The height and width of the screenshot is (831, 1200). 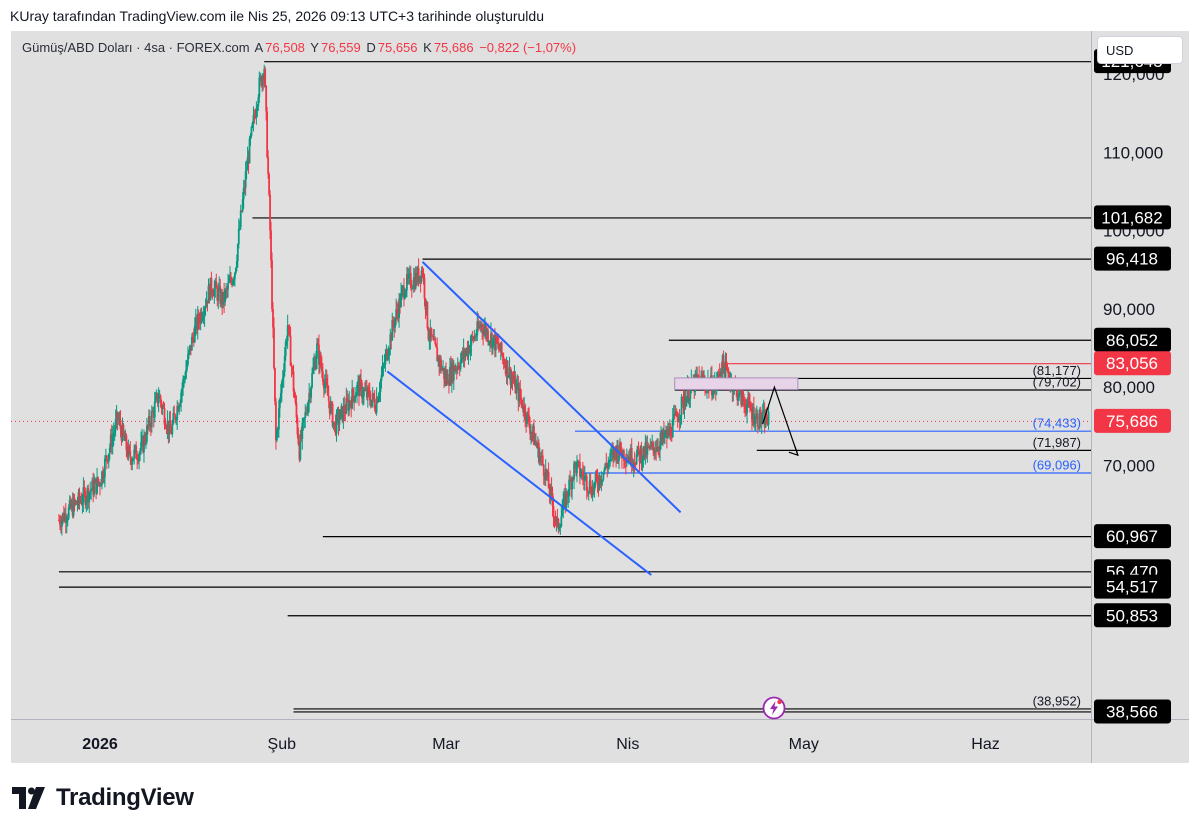 I want to click on price-tag, so click(x=1132, y=363).